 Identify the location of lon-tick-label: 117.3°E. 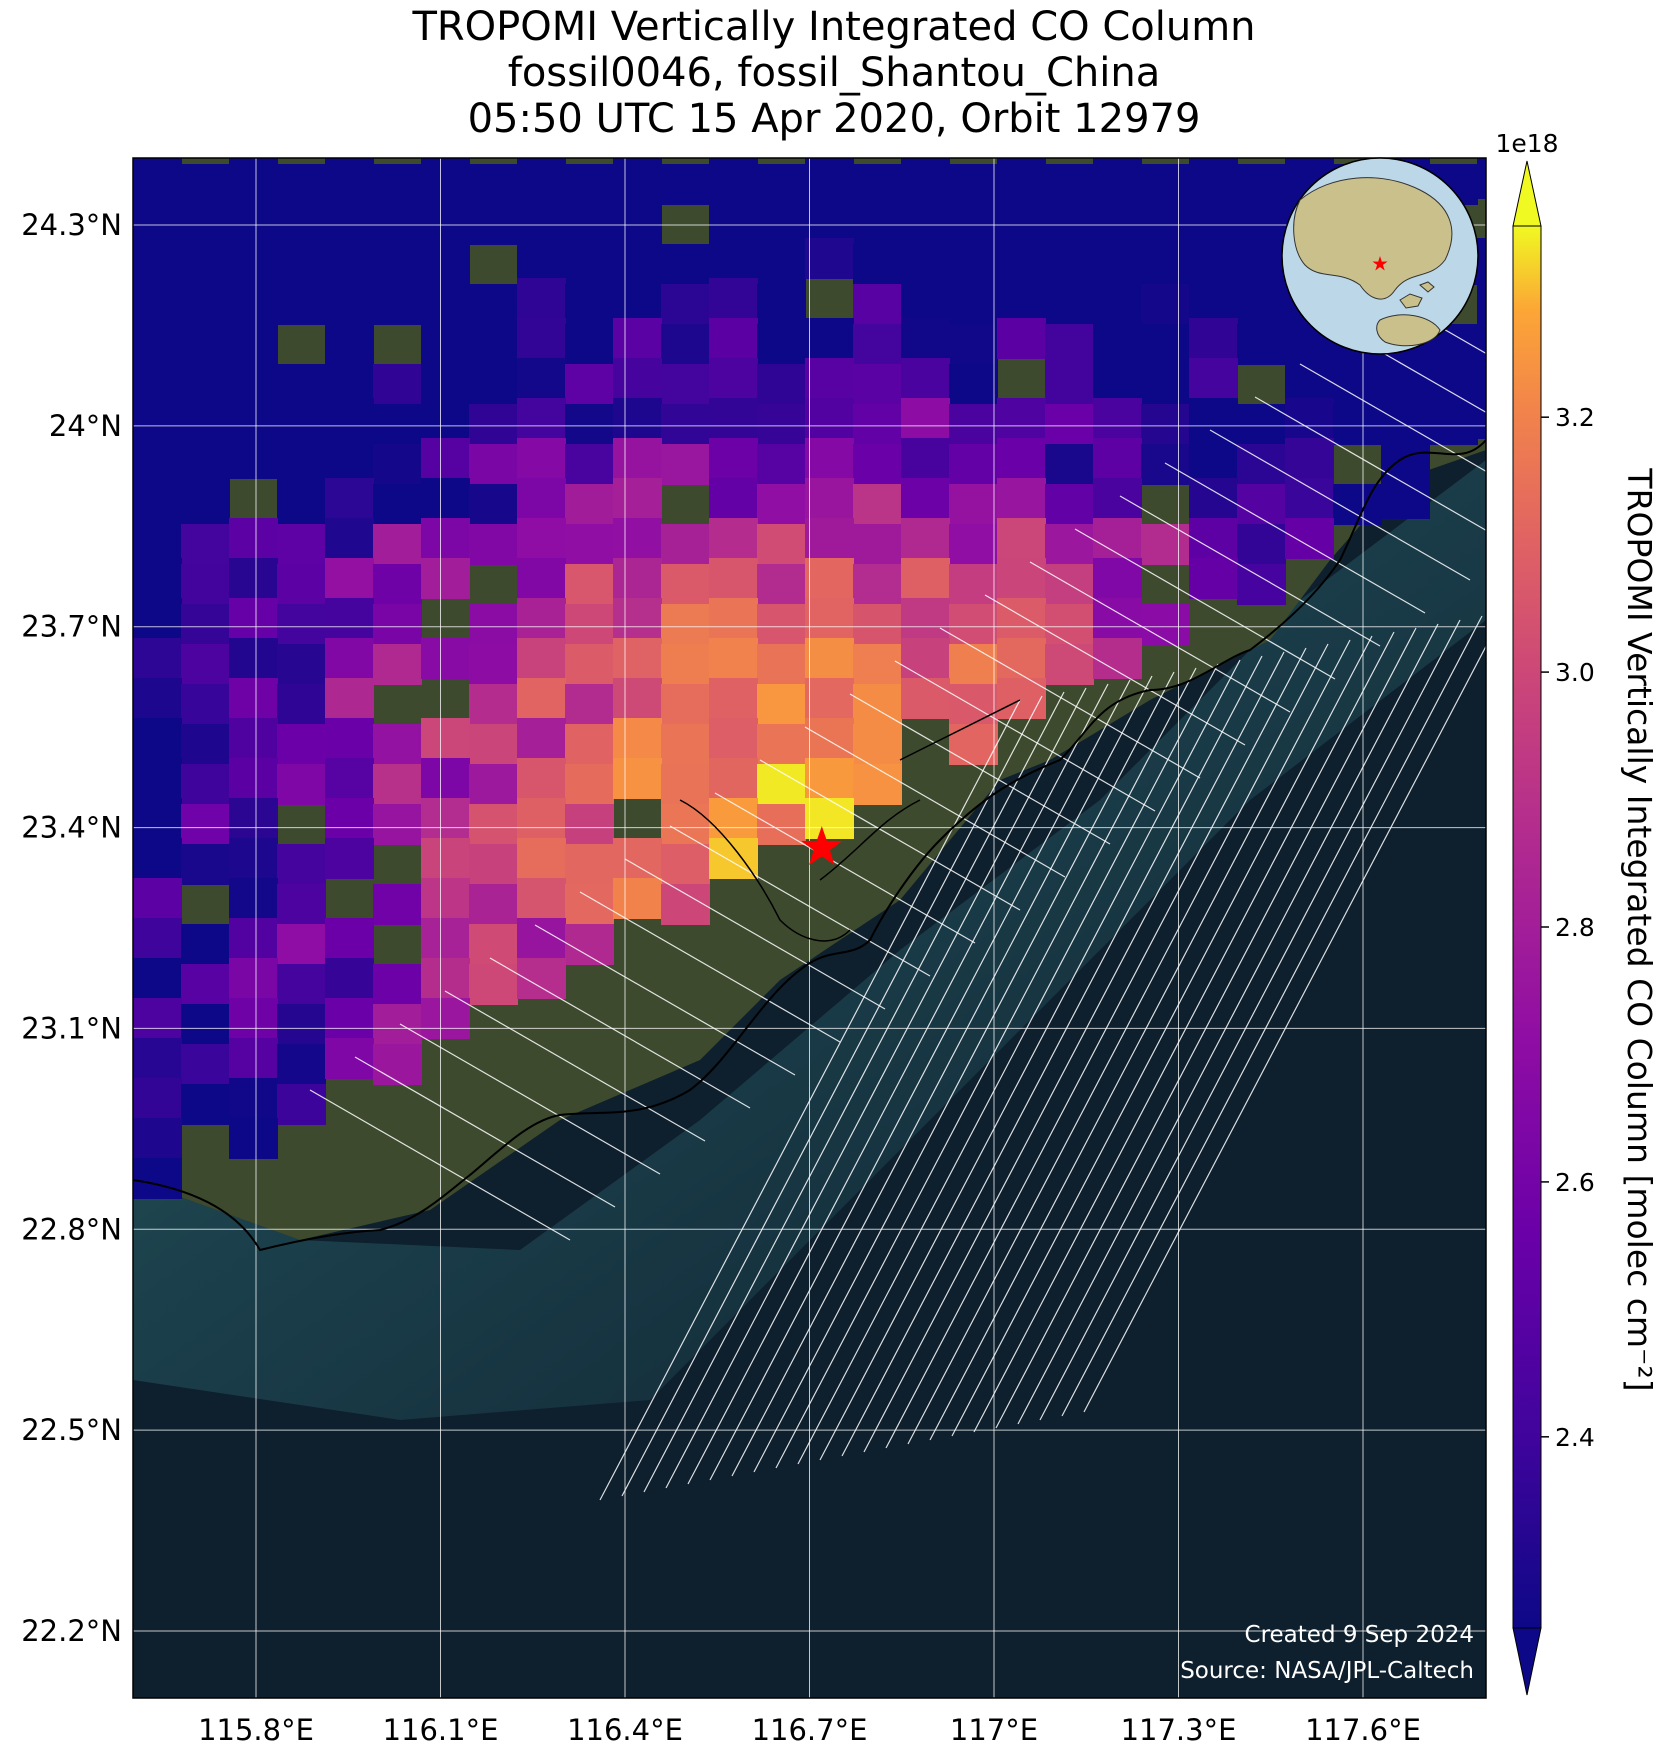
(1179, 1730).